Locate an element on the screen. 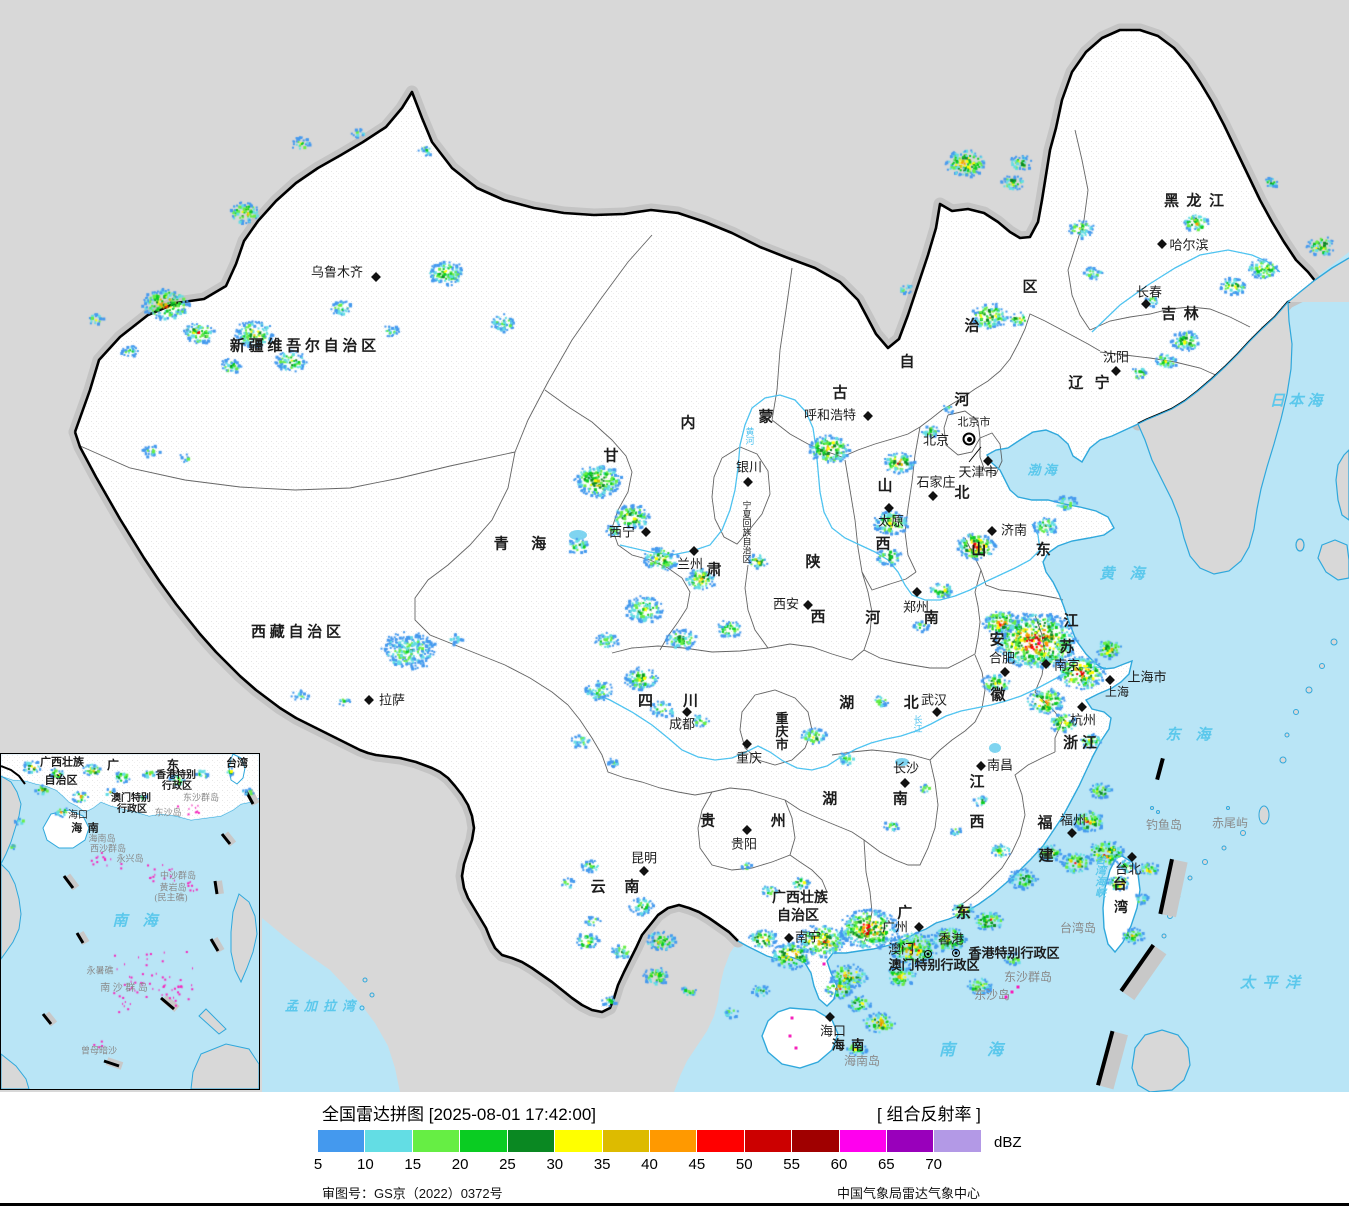 This screenshot has height=1208, width=1349. map-label: 肃 is located at coordinates (714, 570).